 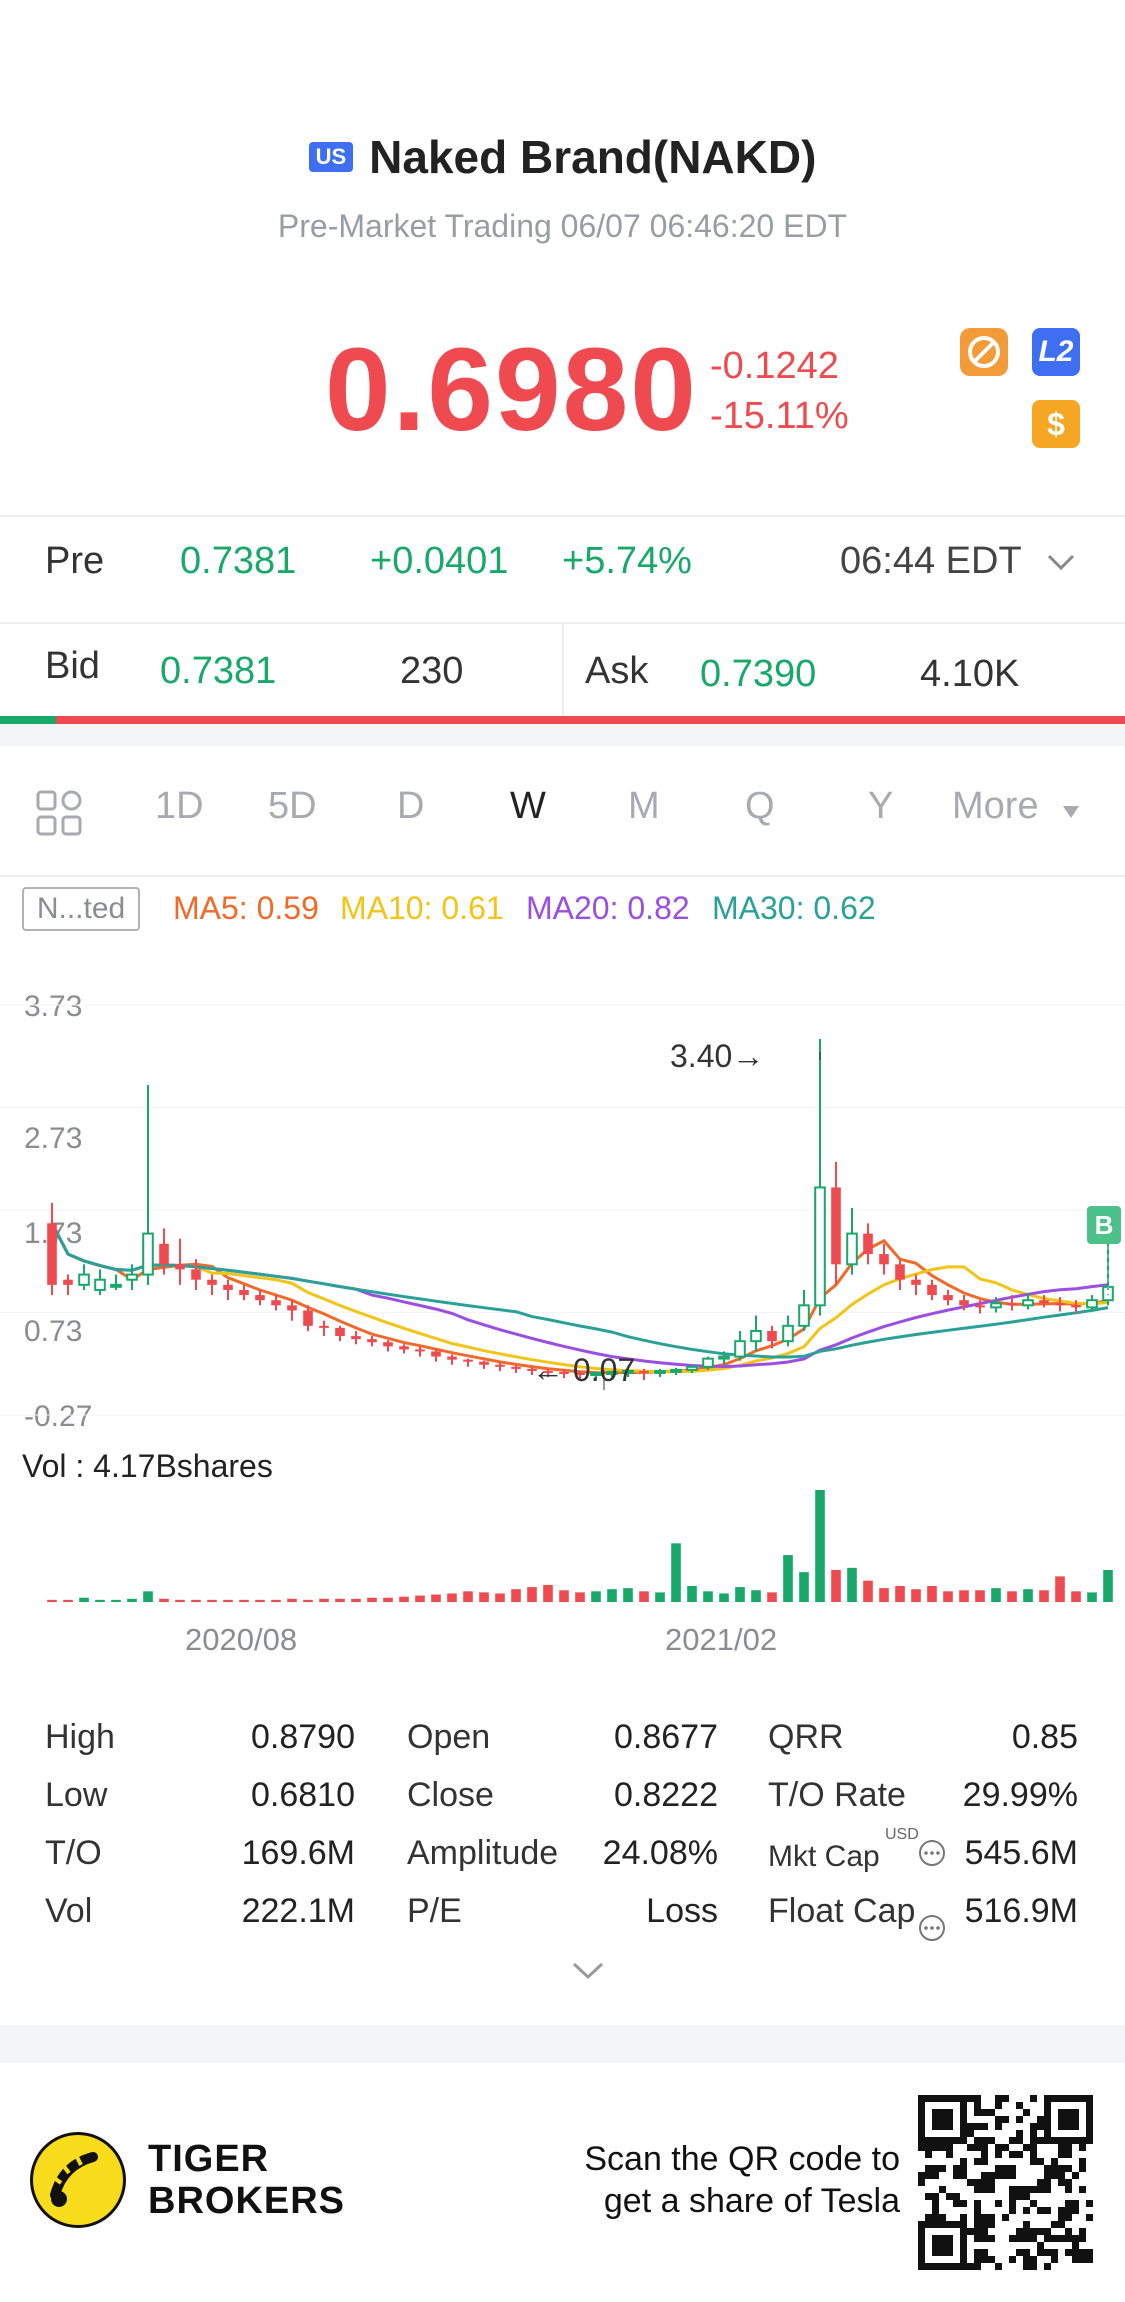 What do you see at coordinates (721, 1639) in the screenshot?
I see `x-tick-label: 2021/02` at bounding box center [721, 1639].